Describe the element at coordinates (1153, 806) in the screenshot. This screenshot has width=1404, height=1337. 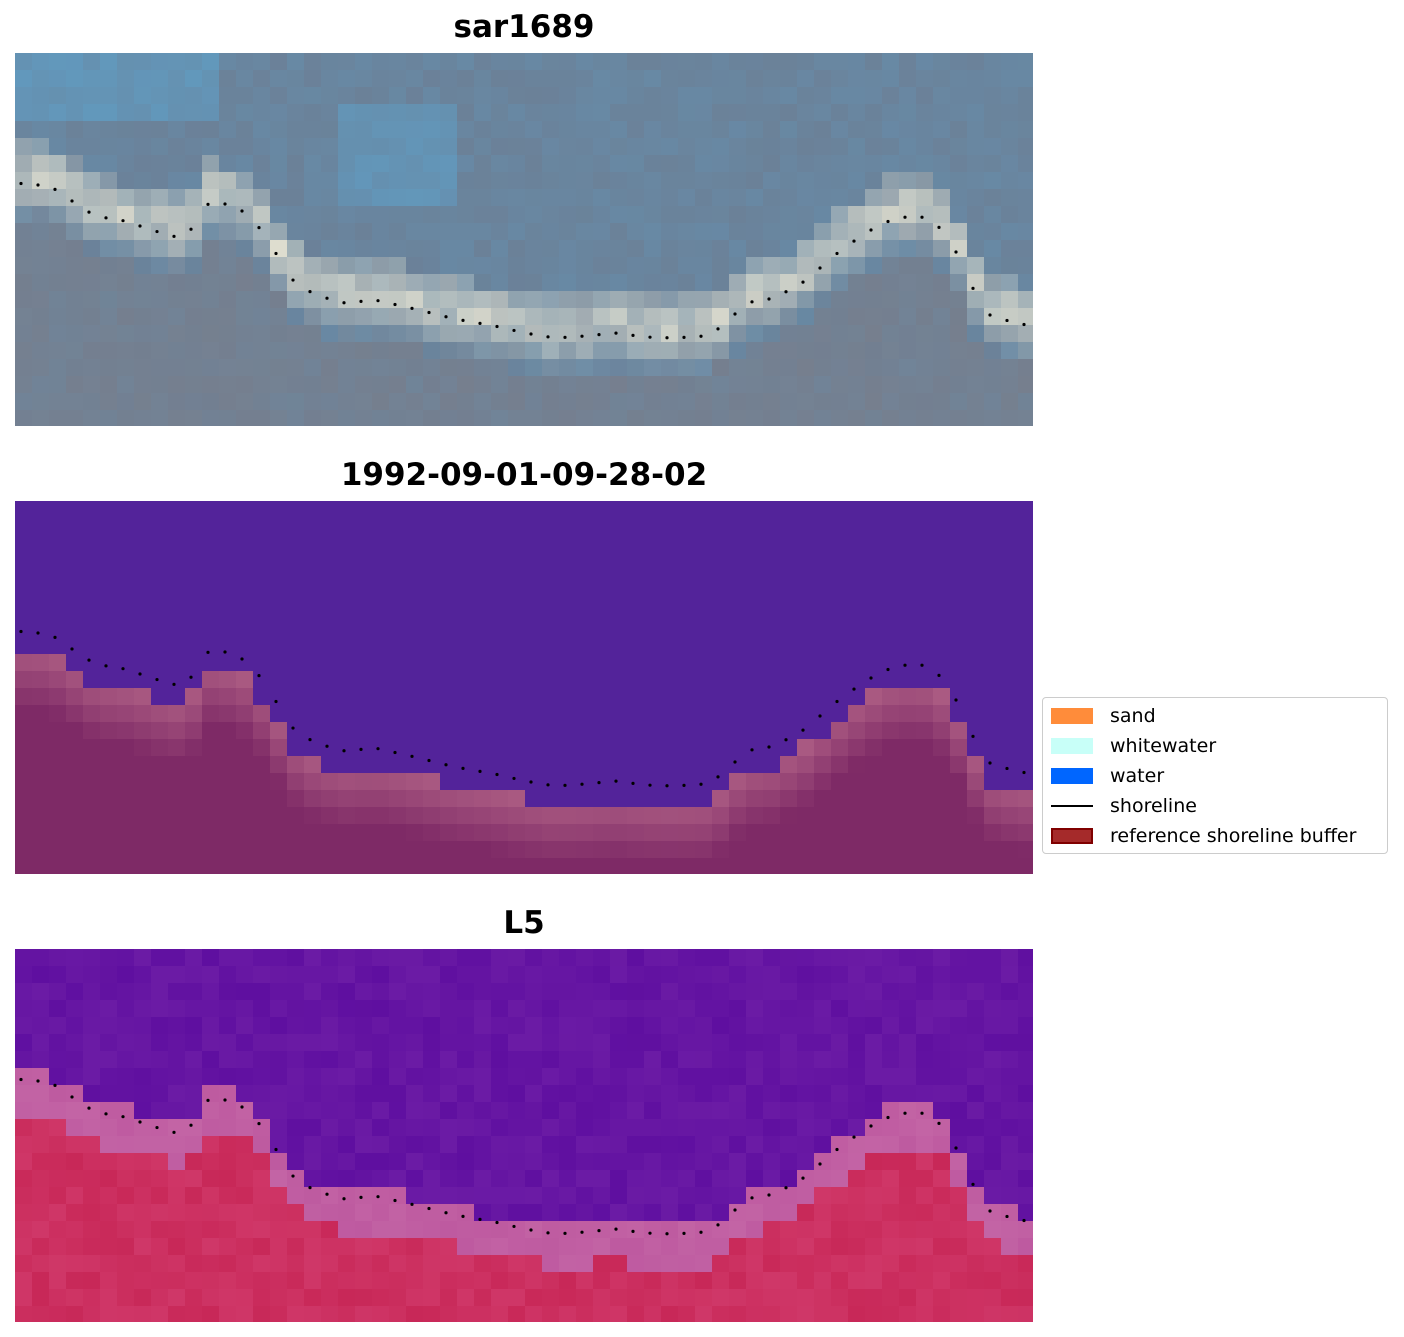
I see `legend-label-shoreline: shoreline` at that location.